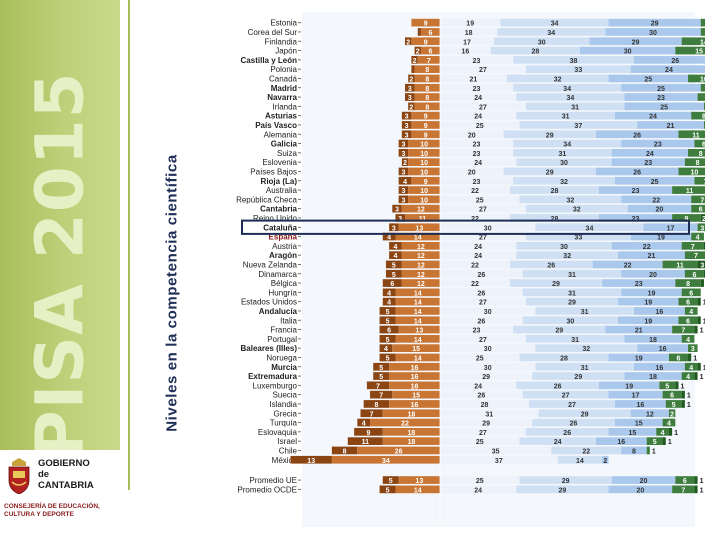 Image resolution: width=720 pixels, height=540 pixels. Describe the element at coordinates (421, 275) in the screenshot. I see `data-label: 12` at that location.